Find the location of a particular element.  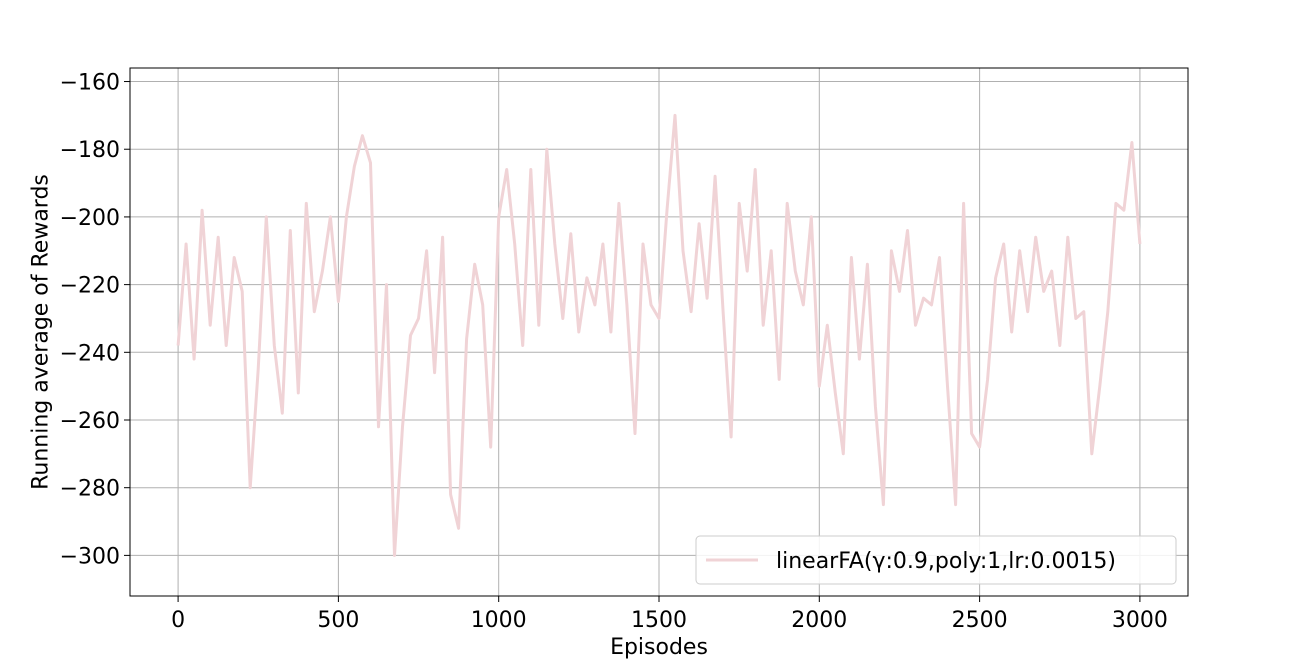

y-tick-label: −300 is located at coordinates (90, 556).